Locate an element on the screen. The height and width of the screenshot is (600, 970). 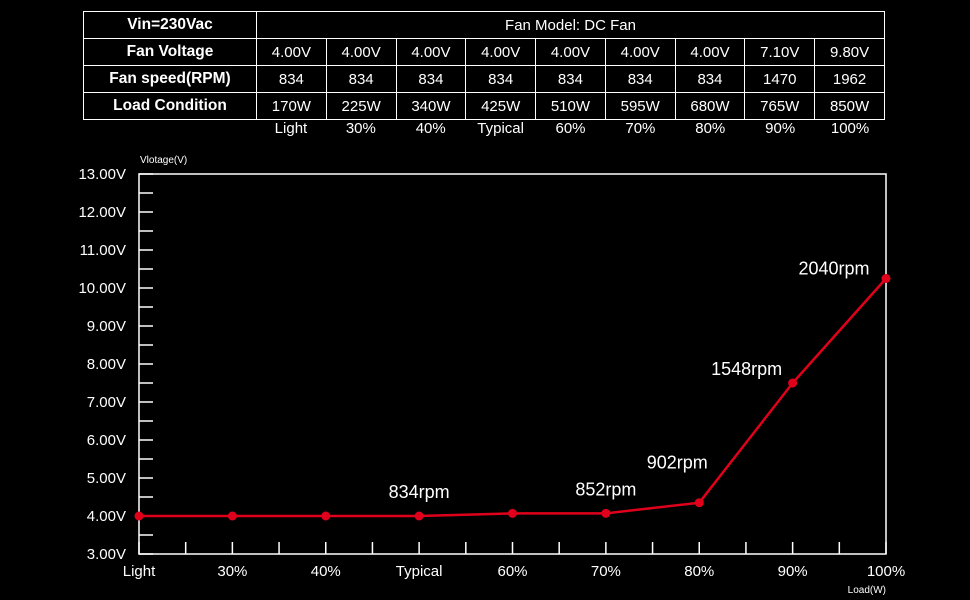
load-label: 30% is located at coordinates (360, 128).